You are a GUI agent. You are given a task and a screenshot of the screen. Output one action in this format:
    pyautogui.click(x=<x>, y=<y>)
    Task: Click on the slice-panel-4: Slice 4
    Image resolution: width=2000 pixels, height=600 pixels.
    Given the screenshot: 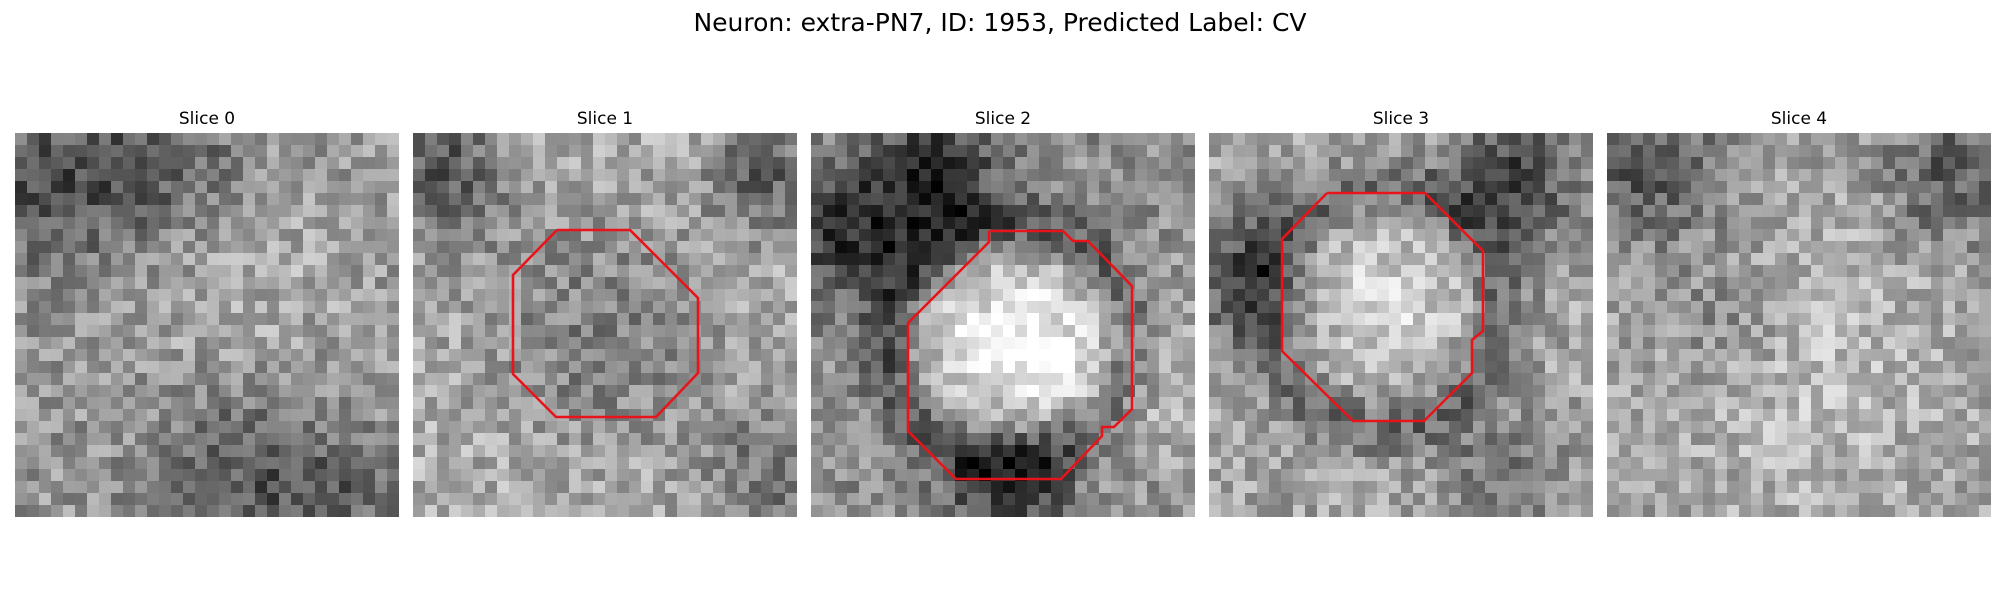 What is the action you would take?
    pyautogui.click(x=1799, y=312)
    